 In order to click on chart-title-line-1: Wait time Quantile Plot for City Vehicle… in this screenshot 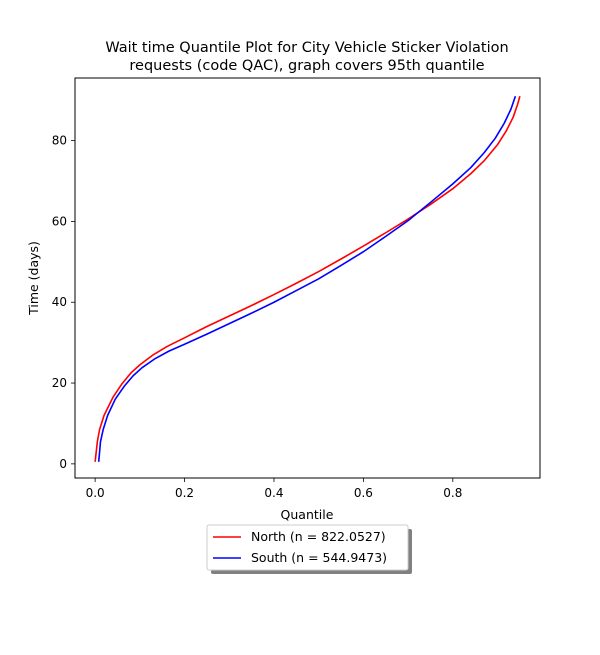, I will do `click(306, 48)`.